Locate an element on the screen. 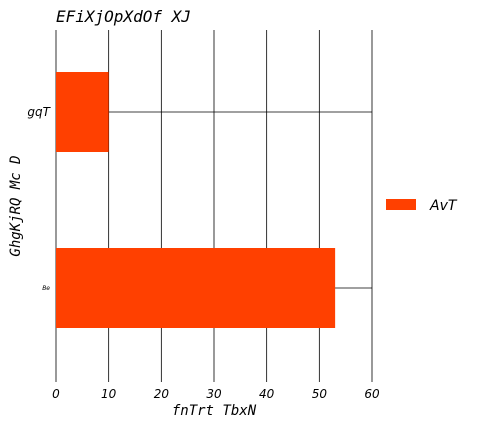 The width and height of the screenshot is (488, 427). x-tick-label: 30 is located at coordinates (214, 394).